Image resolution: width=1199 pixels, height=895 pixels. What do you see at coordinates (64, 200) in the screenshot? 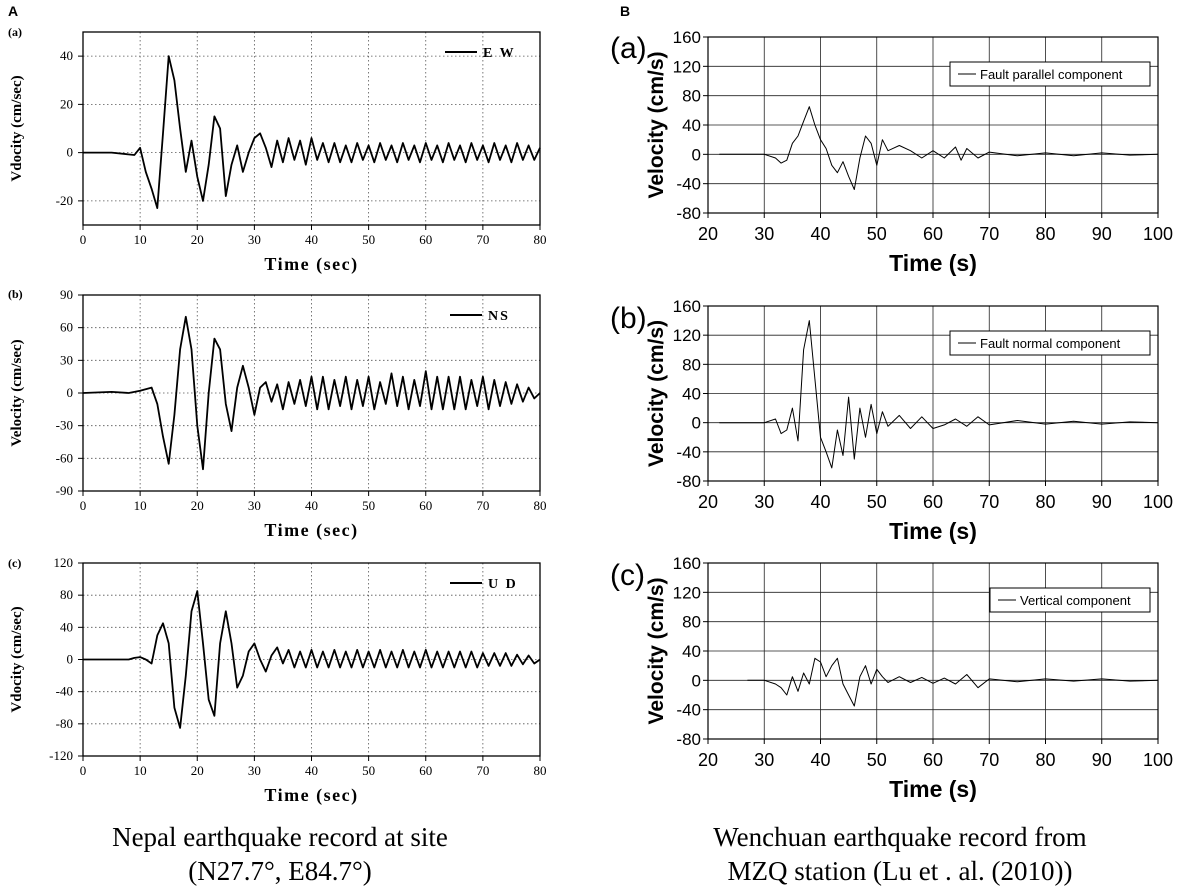
I see `y-tick-label: -20` at bounding box center [64, 200].